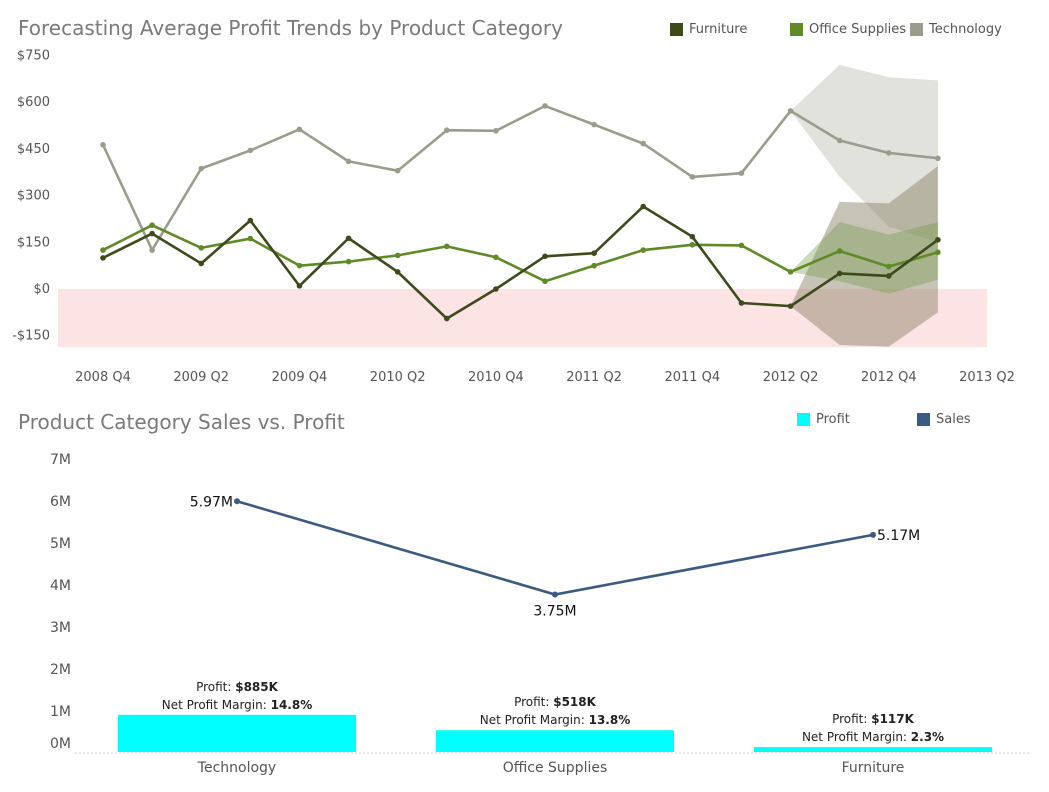 This screenshot has width=1049, height=792. What do you see at coordinates (718, 29) in the screenshot?
I see `legend-label-furniture: Furniture` at bounding box center [718, 29].